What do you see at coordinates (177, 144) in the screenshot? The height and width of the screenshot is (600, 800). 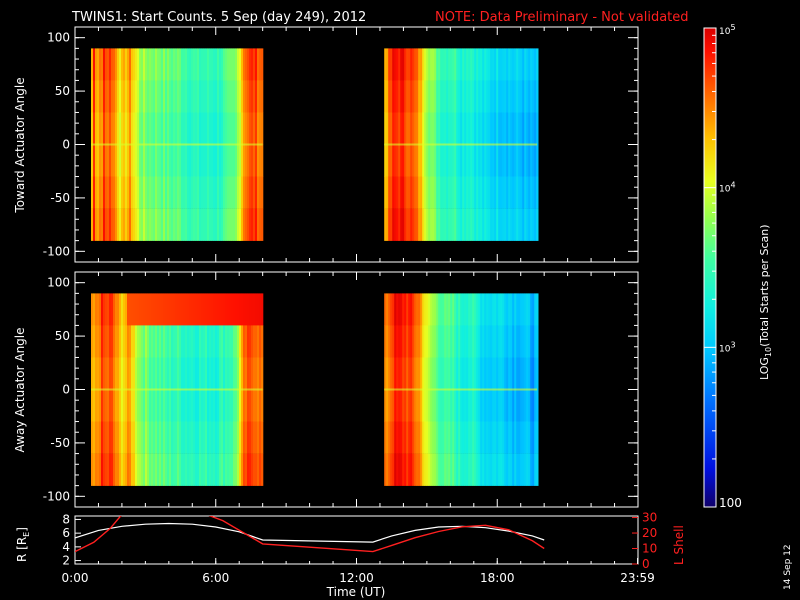 I see `zero-angle-band` at bounding box center [177, 144].